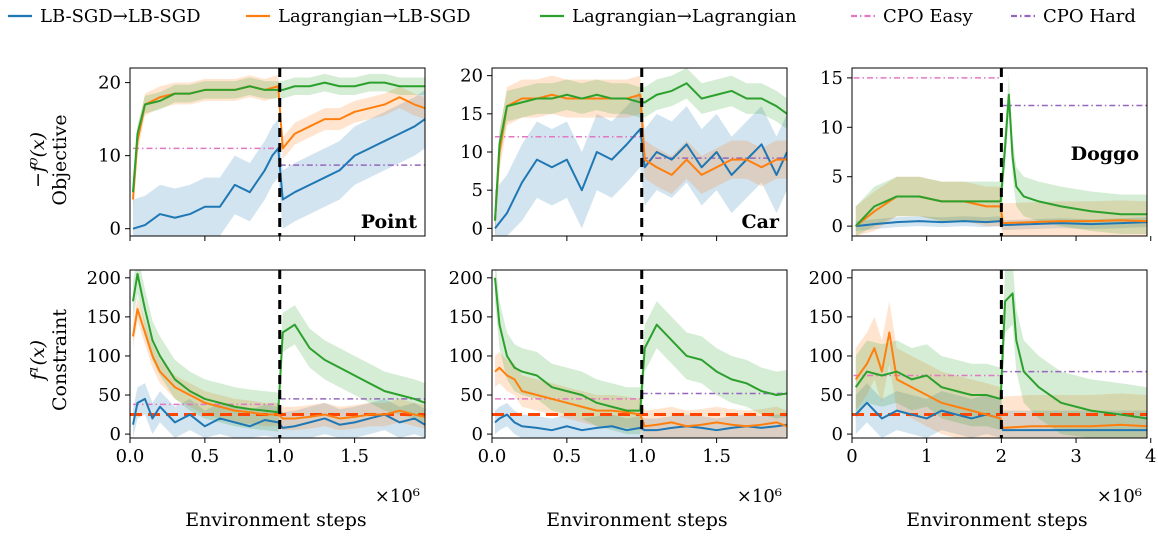  What do you see at coordinates (120, 16) in the screenshot?
I see `legend-label-lbsgd: LB-SGD→LB-SGD` at bounding box center [120, 16].